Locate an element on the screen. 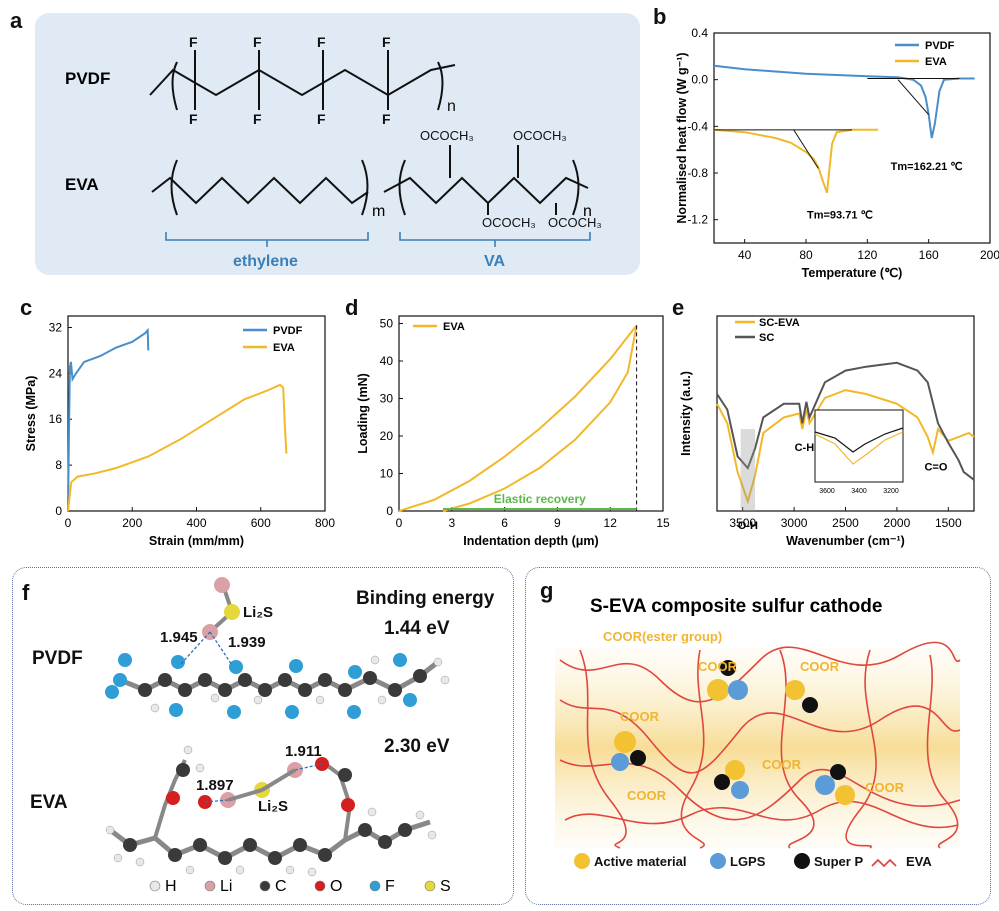 The height and width of the screenshot is (911, 999). y-tick-label: 10 is located at coordinates (387, 474).